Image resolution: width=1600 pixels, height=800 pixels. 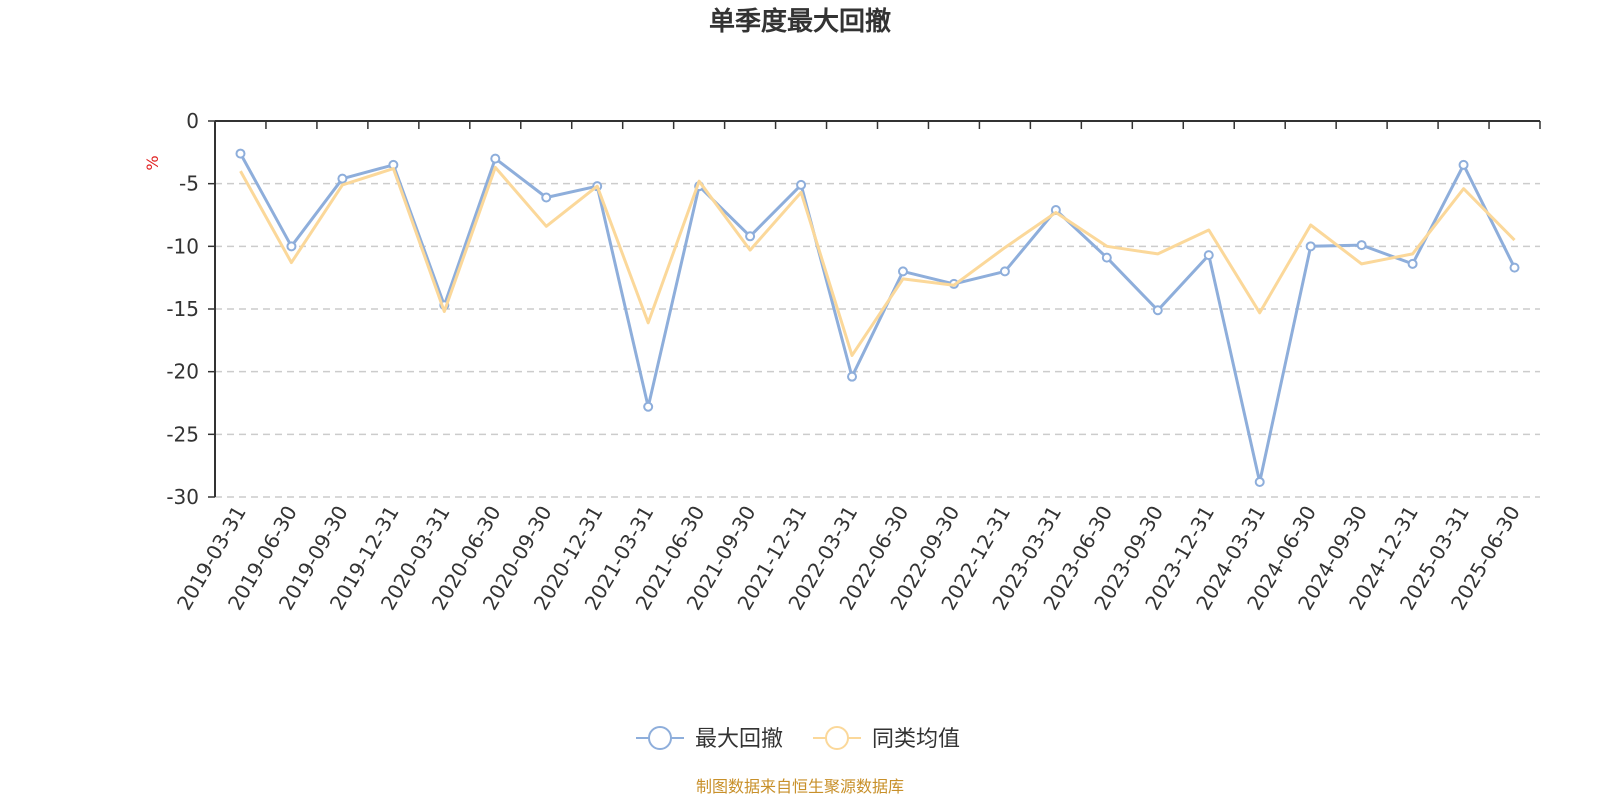 I want to click on y-tick-label: -10, so click(x=182, y=246).